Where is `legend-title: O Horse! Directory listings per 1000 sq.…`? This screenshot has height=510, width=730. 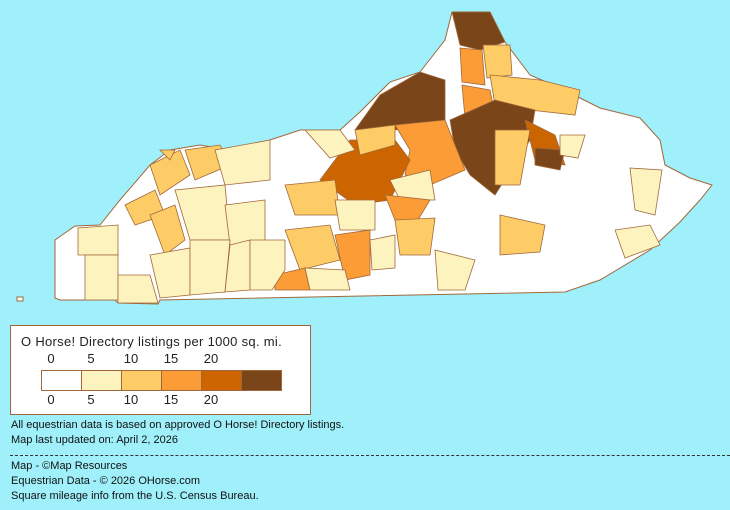
legend-title: O Horse! Directory listings per 1000 sq.… is located at coordinates (152, 341).